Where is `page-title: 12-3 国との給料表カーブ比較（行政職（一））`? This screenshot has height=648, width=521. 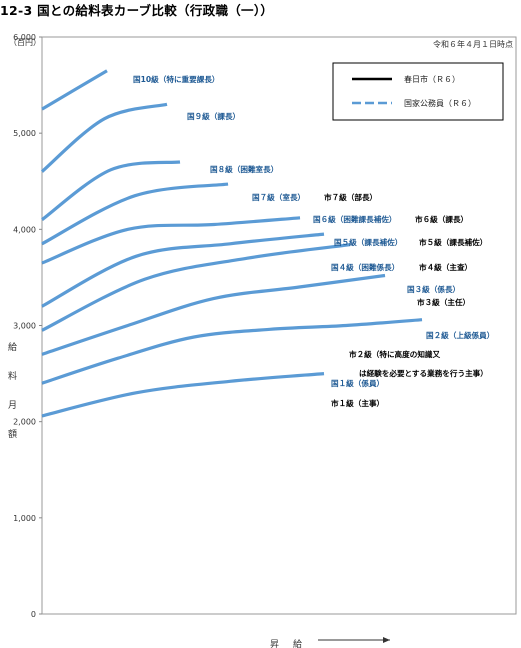 page-title: 12-3 国との給料表カーブ比較（行政職（一）） is located at coordinates (137, 10).